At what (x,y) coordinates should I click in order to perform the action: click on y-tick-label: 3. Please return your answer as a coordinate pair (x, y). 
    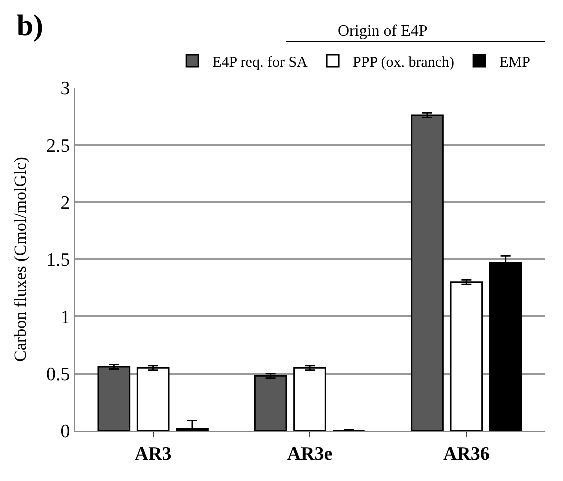
    Looking at the image, I should click on (65, 89).